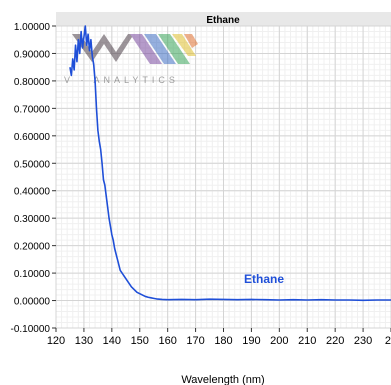  Describe the element at coordinates (32, 192) in the screenshot. I see `y-tick-label: 0.40000` at that location.